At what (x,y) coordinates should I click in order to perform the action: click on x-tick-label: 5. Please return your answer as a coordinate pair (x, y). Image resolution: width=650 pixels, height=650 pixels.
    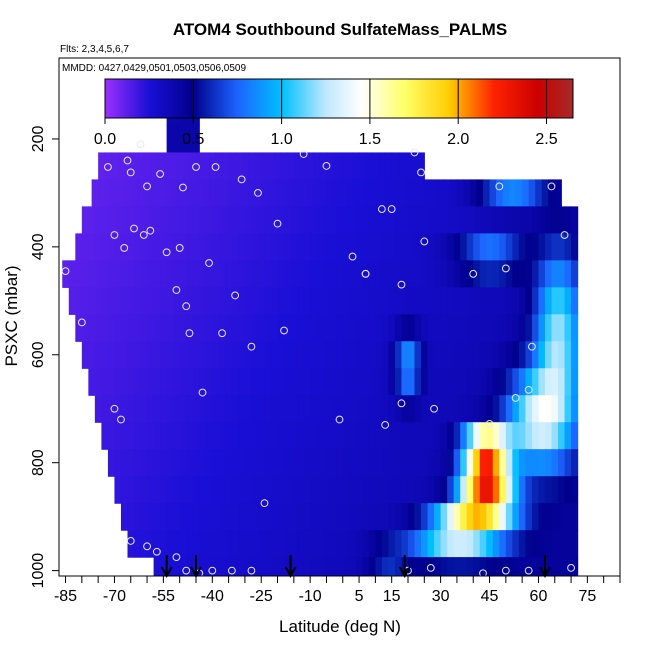
    Looking at the image, I should click on (359, 596).